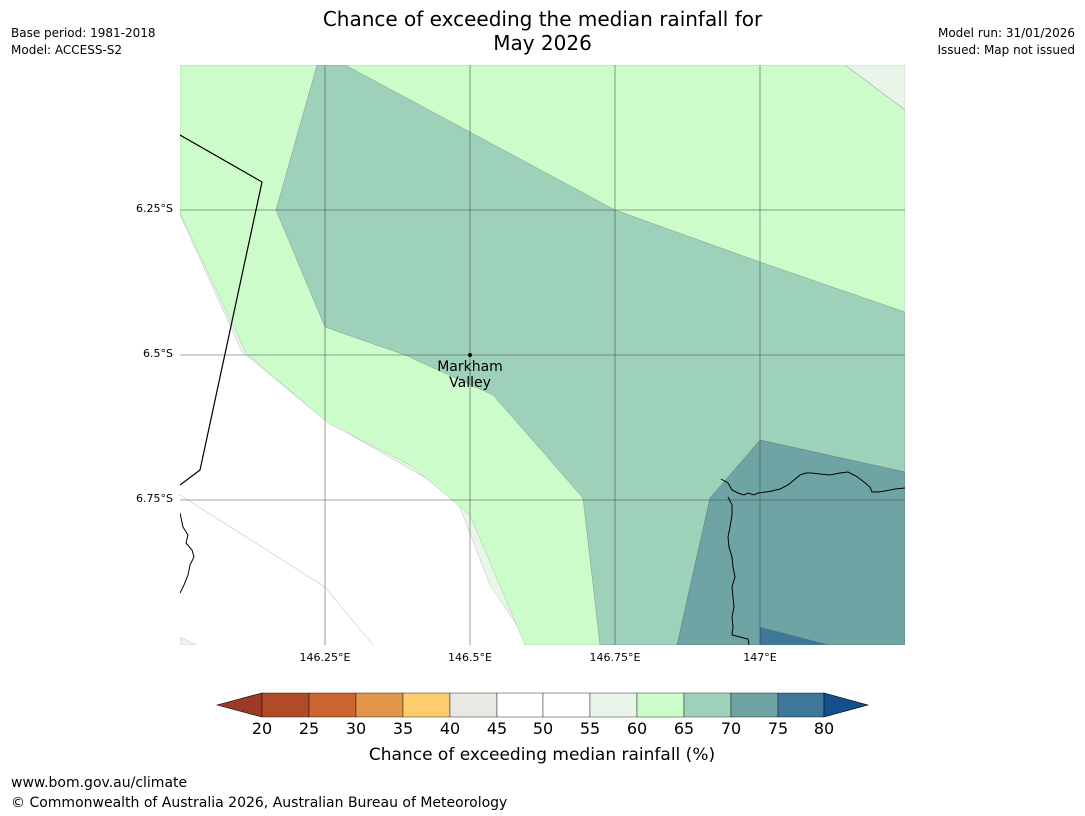  What do you see at coordinates (67, 50) in the screenshot?
I see `model-name: Model: ACCESS-S2` at bounding box center [67, 50].